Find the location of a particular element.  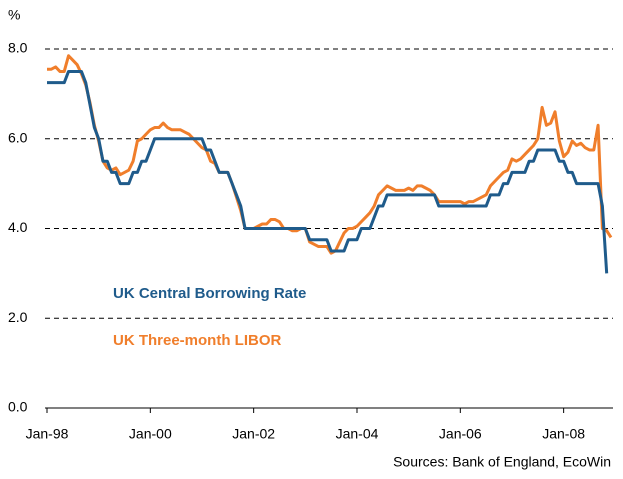

x-tick-label: Jan-98 is located at coordinates (47, 434).